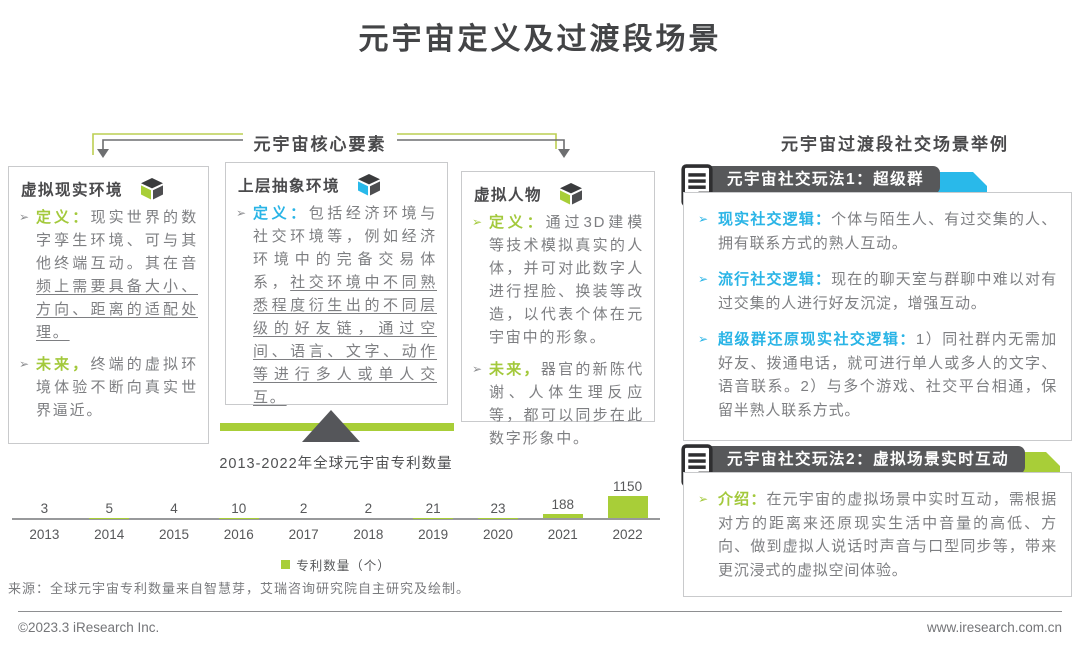 Image resolution: width=1080 pixels, height=645 pixels. What do you see at coordinates (336, 499) in the screenshot?
I see `chart-bars-row: 3 5 4 10 2 2 21 23 188 1150` at bounding box center [336, 499].